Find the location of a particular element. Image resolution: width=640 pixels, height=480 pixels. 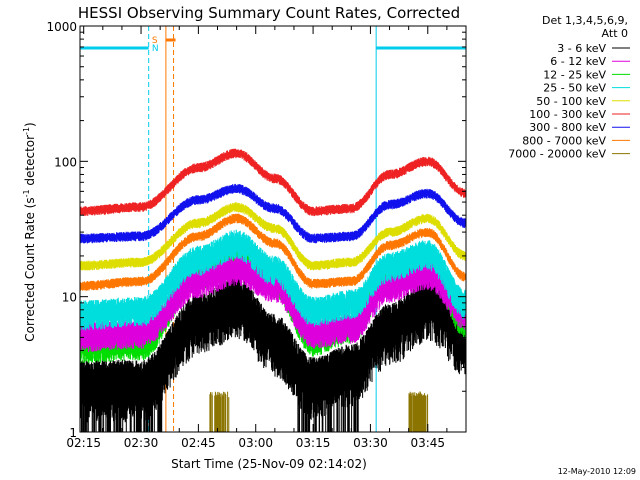

series-7000to20000keV is located at coordinates (319, 411).